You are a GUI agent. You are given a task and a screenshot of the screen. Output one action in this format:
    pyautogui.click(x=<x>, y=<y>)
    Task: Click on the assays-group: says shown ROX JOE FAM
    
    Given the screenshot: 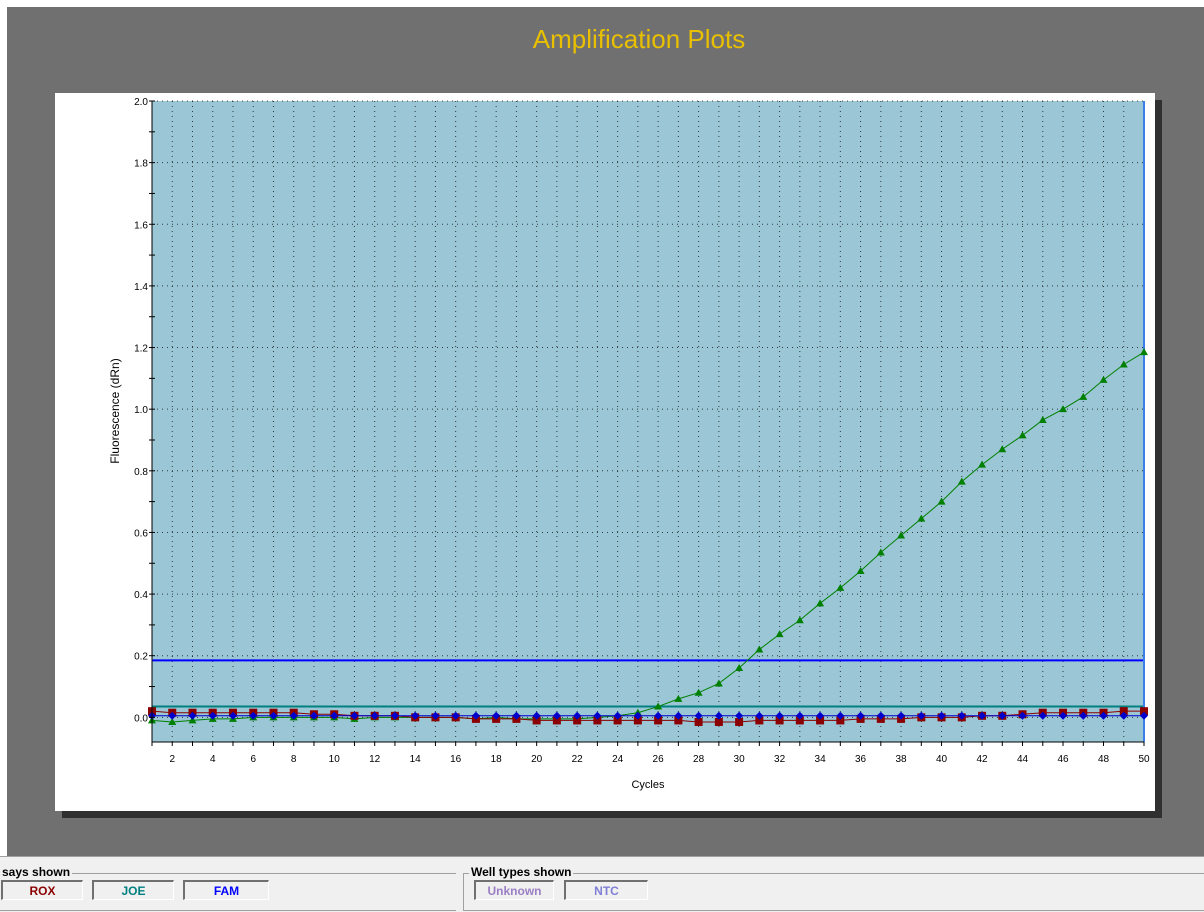 What is the action you would take?
    pyautogui.click(x=228, y=888)
    